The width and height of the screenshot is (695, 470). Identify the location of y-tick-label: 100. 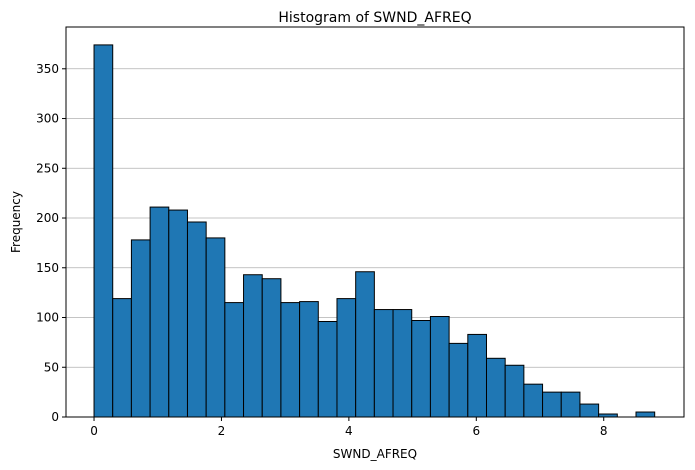
(47, 318).